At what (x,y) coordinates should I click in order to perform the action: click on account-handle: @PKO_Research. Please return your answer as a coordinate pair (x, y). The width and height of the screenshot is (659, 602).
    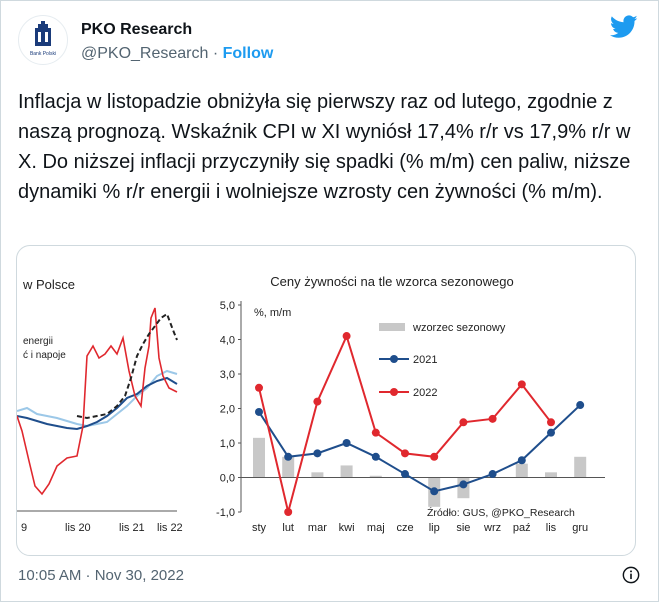
    Looking at the image, I should click on (145, 53).